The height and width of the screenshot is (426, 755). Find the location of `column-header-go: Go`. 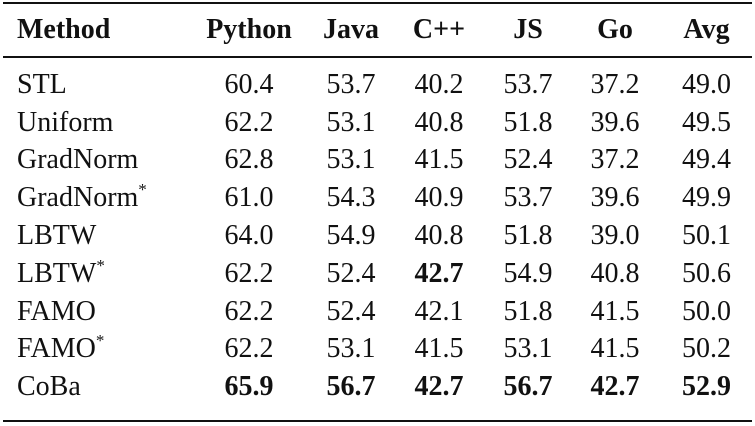

column-header-go: Go is located at coordinates (615, 29).